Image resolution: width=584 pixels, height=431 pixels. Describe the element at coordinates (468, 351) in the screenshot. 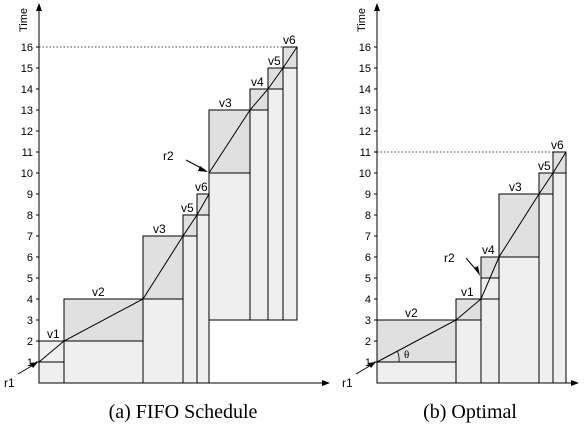

I see `optimal-v1-lower-rect` at that location.